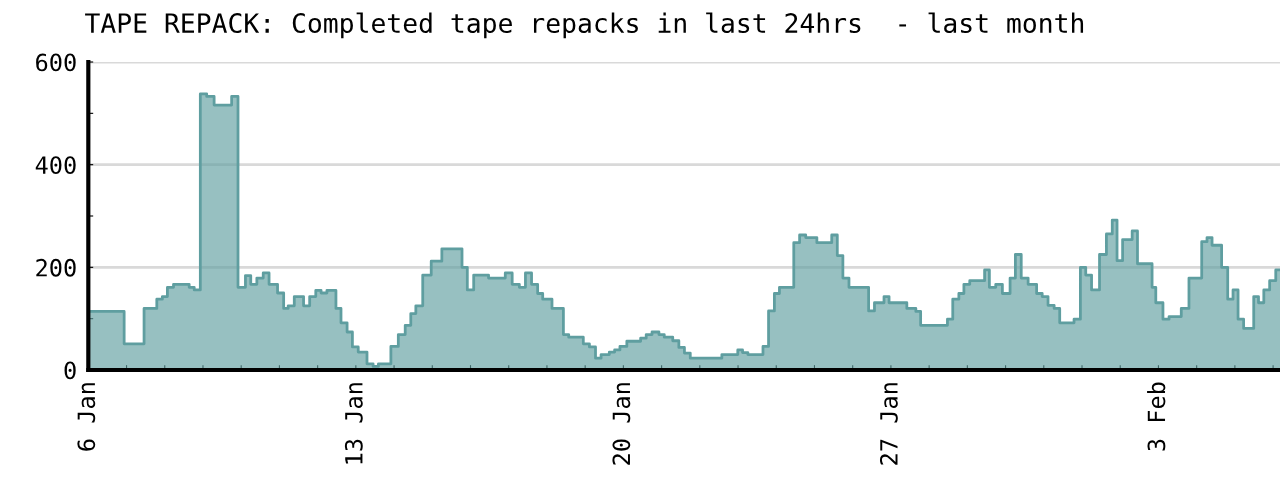 Image resolution: width=1280 pixels, height=499 pixels. Describe the element at coordinates (584, 25) in the screenshot. I see `chart-title: TAPE REPACK: Completed tape repacks in last 24hrs - last month` at that location.